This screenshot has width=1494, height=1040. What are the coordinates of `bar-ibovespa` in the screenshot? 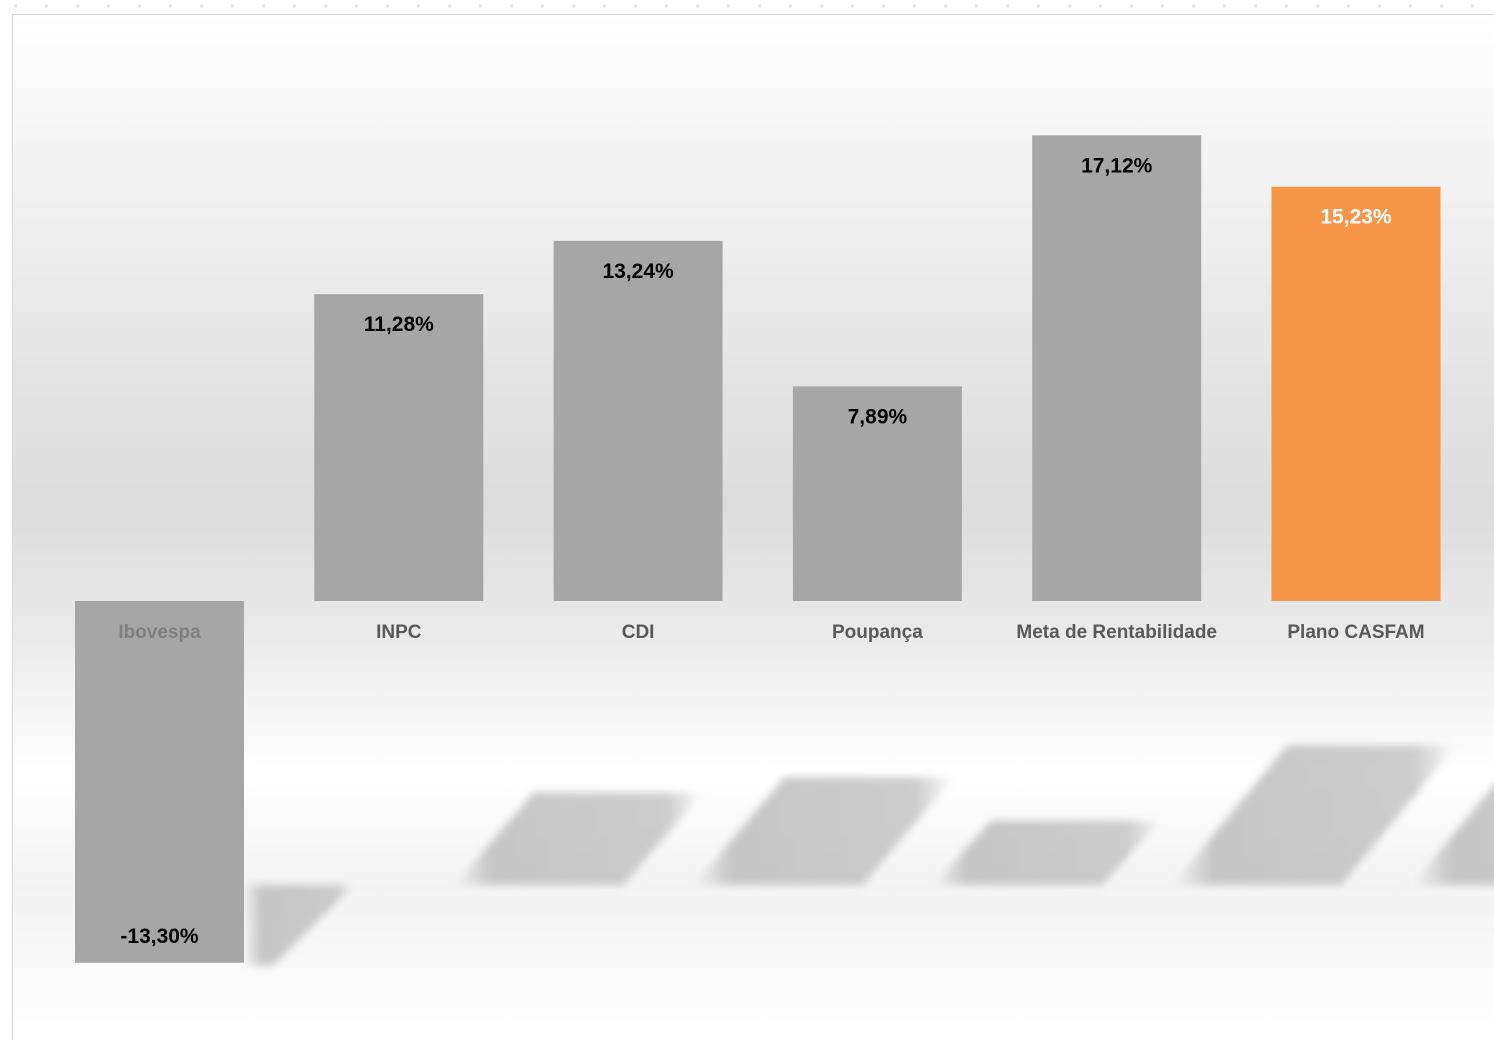 It's located at (159, 782).